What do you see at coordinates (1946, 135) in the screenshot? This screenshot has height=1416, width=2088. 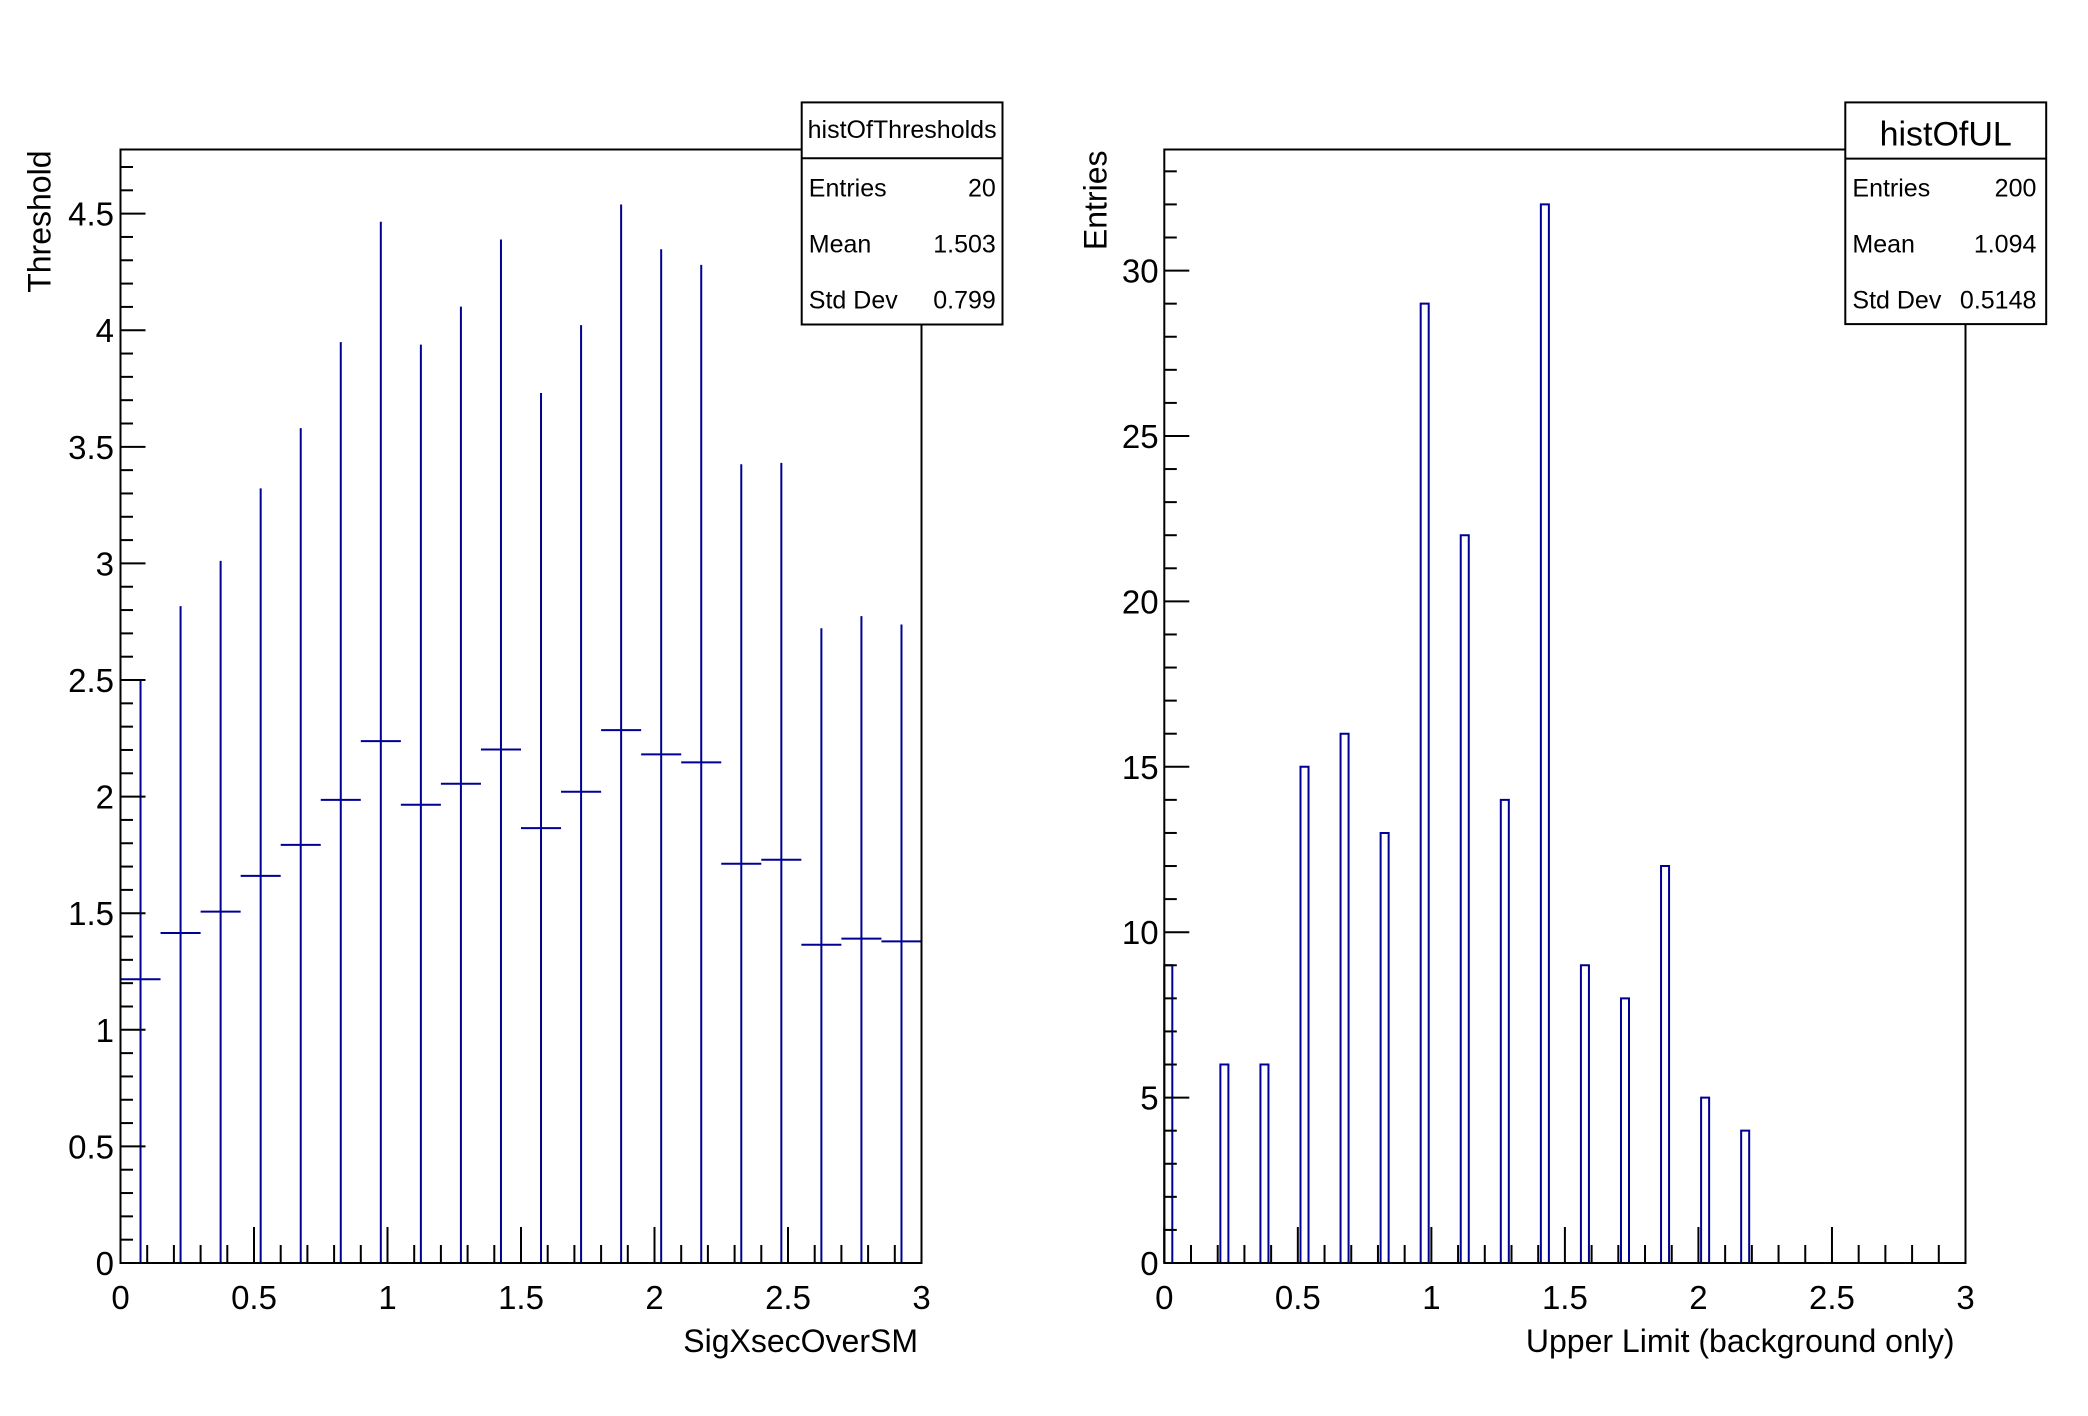 I see `svg-text: histOfUL` at bounding box center [1946, 135].